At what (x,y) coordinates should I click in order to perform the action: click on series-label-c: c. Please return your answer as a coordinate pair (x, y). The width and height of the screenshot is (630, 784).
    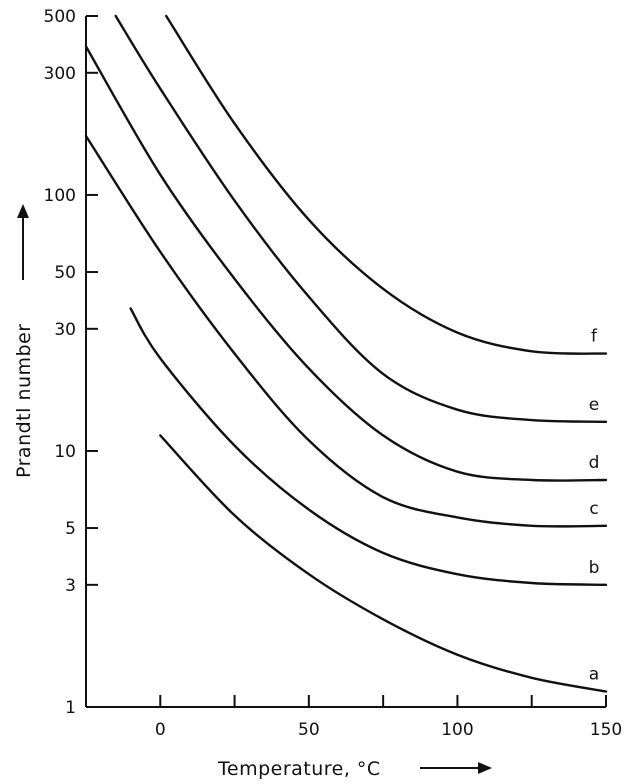
    Looking at the image, I should click on (593, 509).